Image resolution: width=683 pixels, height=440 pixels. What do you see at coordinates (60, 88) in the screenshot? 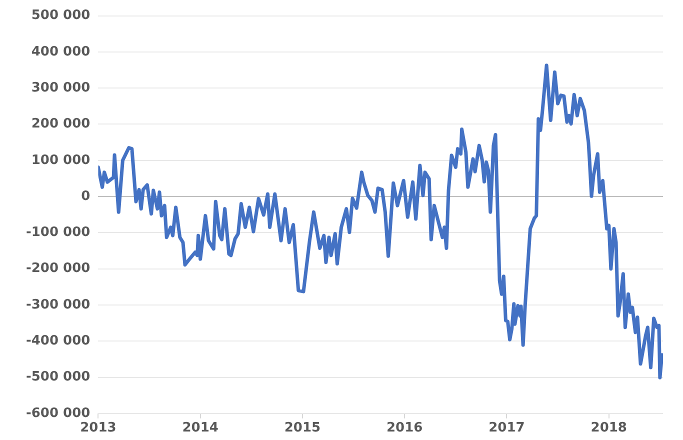
I see `y-tick-label: 300 000` at bounding box center [60, 88].